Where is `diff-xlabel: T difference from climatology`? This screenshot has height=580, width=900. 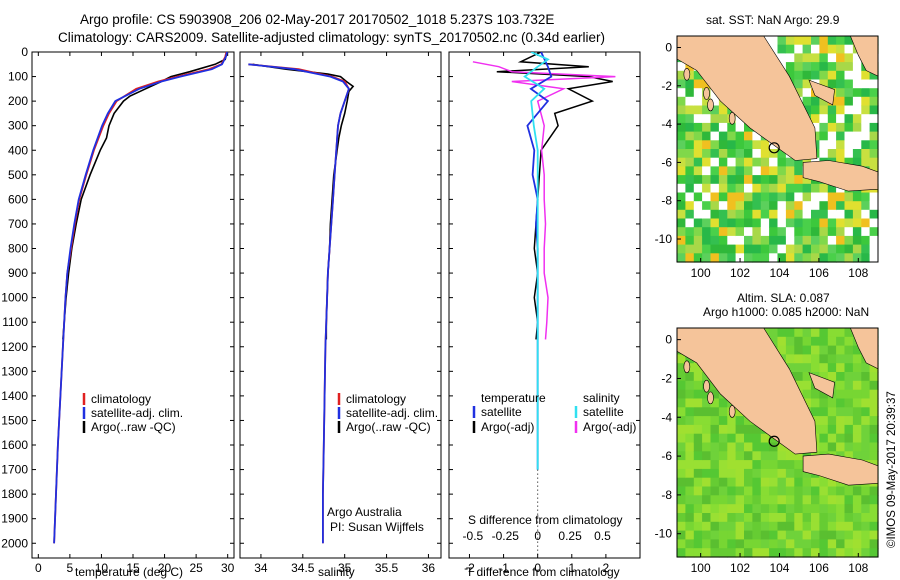
diff-xlabel: T difference from climatology is located at coordinates (543, 572).